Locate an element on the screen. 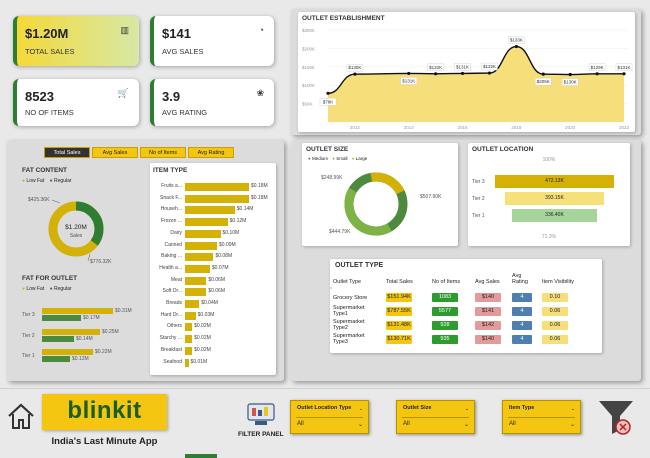 Image resolution: width=650 pixels, height=458 pixels. x-tick-label: 2014 is located at coordinates (409, 127).